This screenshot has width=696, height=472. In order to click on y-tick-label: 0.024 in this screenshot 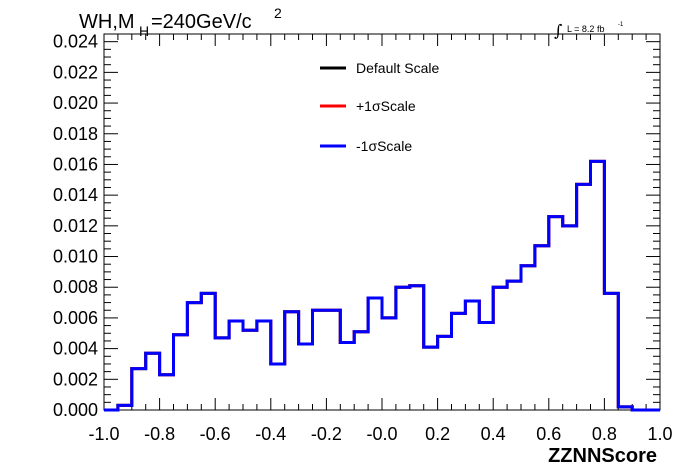, I will do `click(75, 42)`.